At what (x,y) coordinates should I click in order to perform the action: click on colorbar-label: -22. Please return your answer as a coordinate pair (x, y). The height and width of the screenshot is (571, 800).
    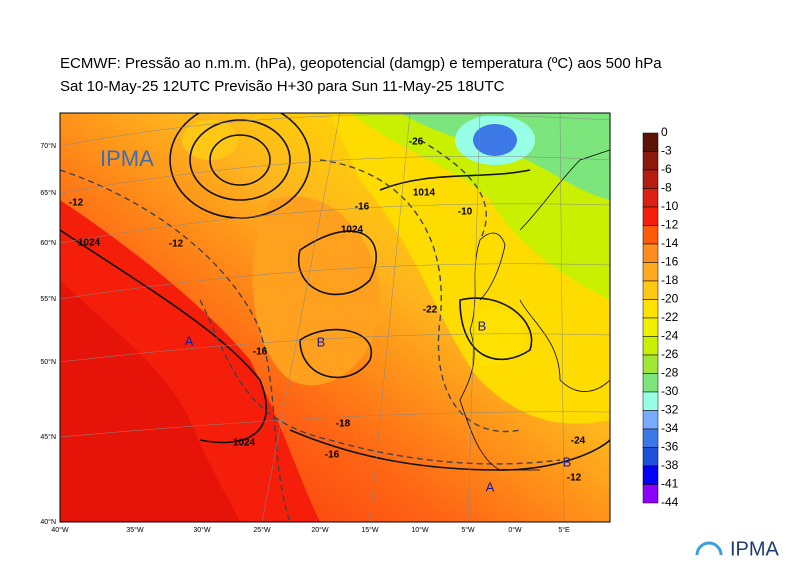
    Looking at the image, I should click on (670, 317).